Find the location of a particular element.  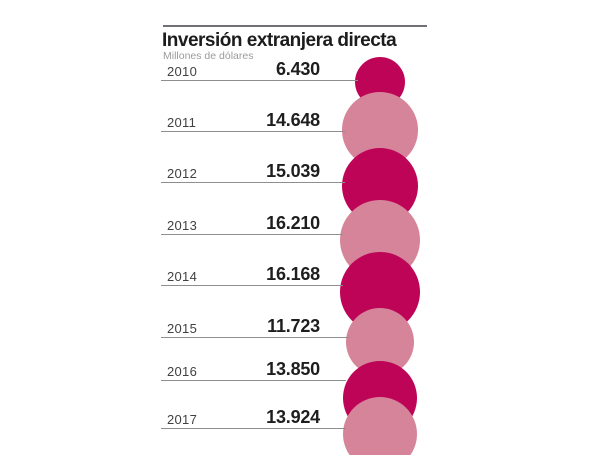

year-label-2014: 2014 is located at coordinates (182, 276).